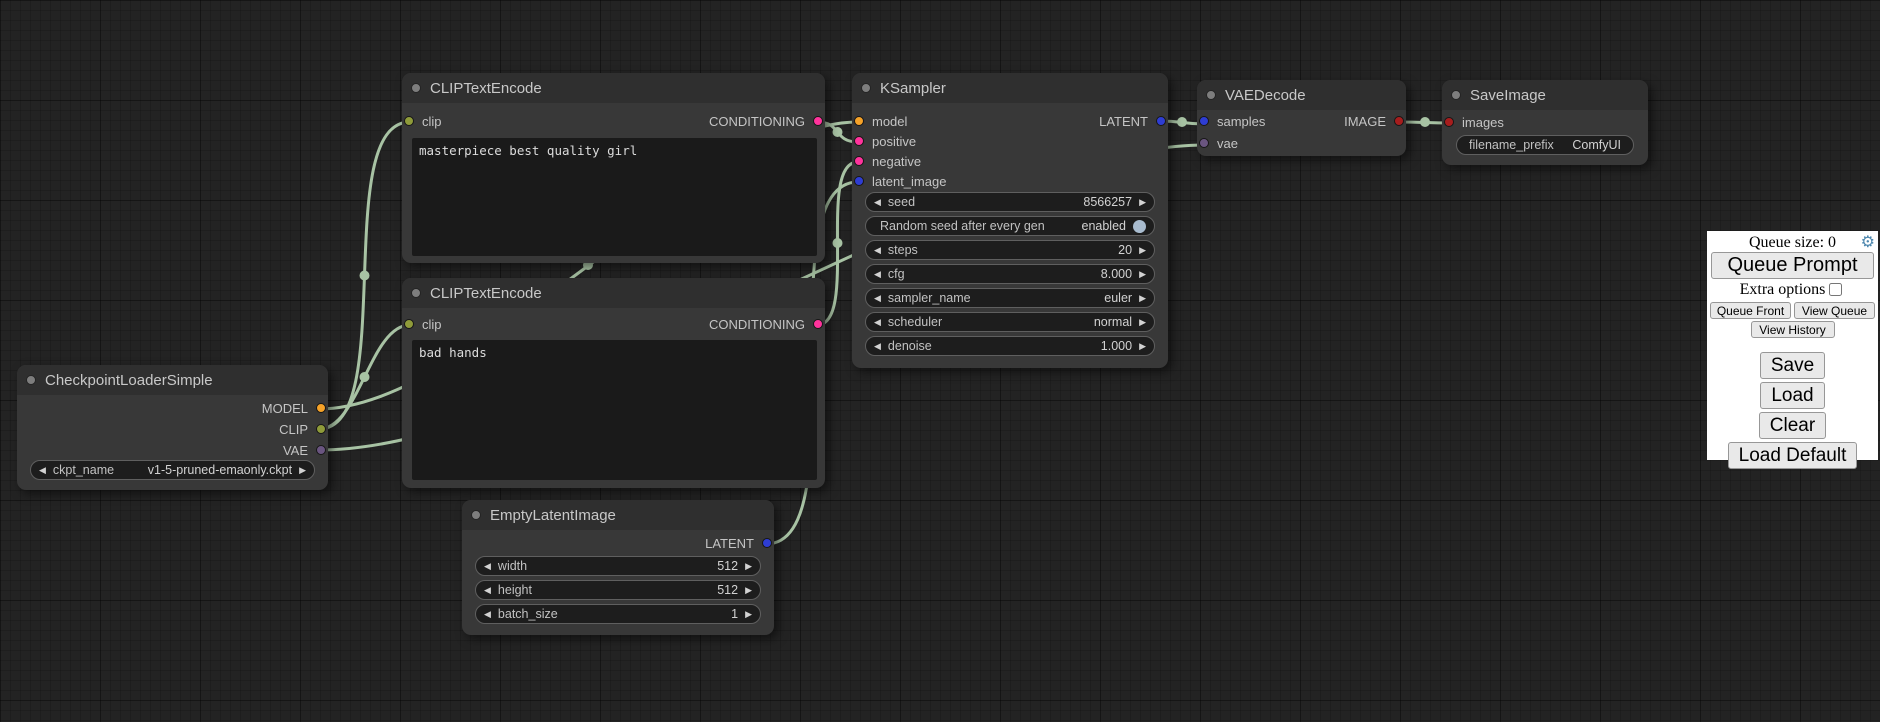  What do you see at coordinates (1204, 143) in the screenshot?
I see `port-vae-input` at bounding box center [1204, 143].